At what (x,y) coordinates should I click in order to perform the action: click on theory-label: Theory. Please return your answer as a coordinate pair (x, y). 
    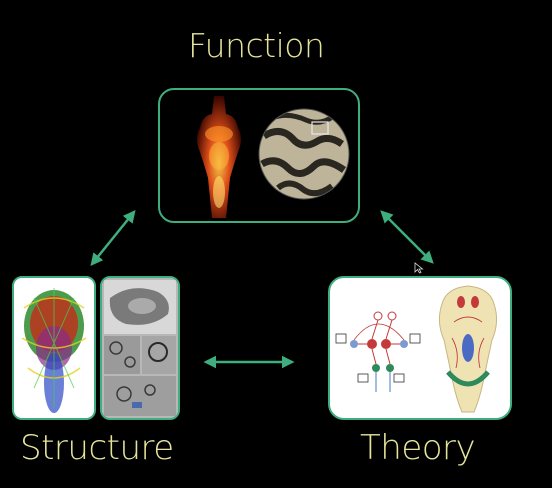
    Looking at the image, I should click on (418, 448).